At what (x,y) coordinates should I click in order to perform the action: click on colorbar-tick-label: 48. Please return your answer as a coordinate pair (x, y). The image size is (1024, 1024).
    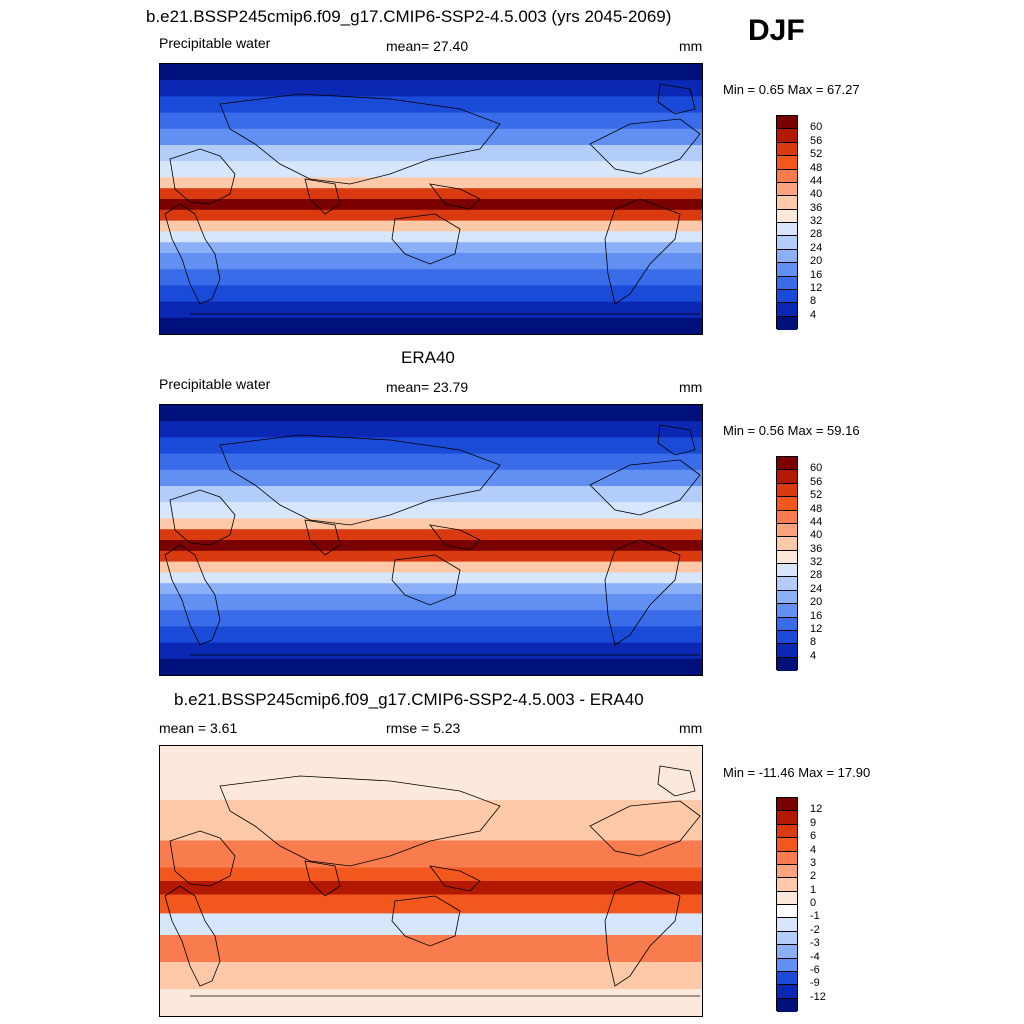
    Looking at the image, I should click on (816, 508).